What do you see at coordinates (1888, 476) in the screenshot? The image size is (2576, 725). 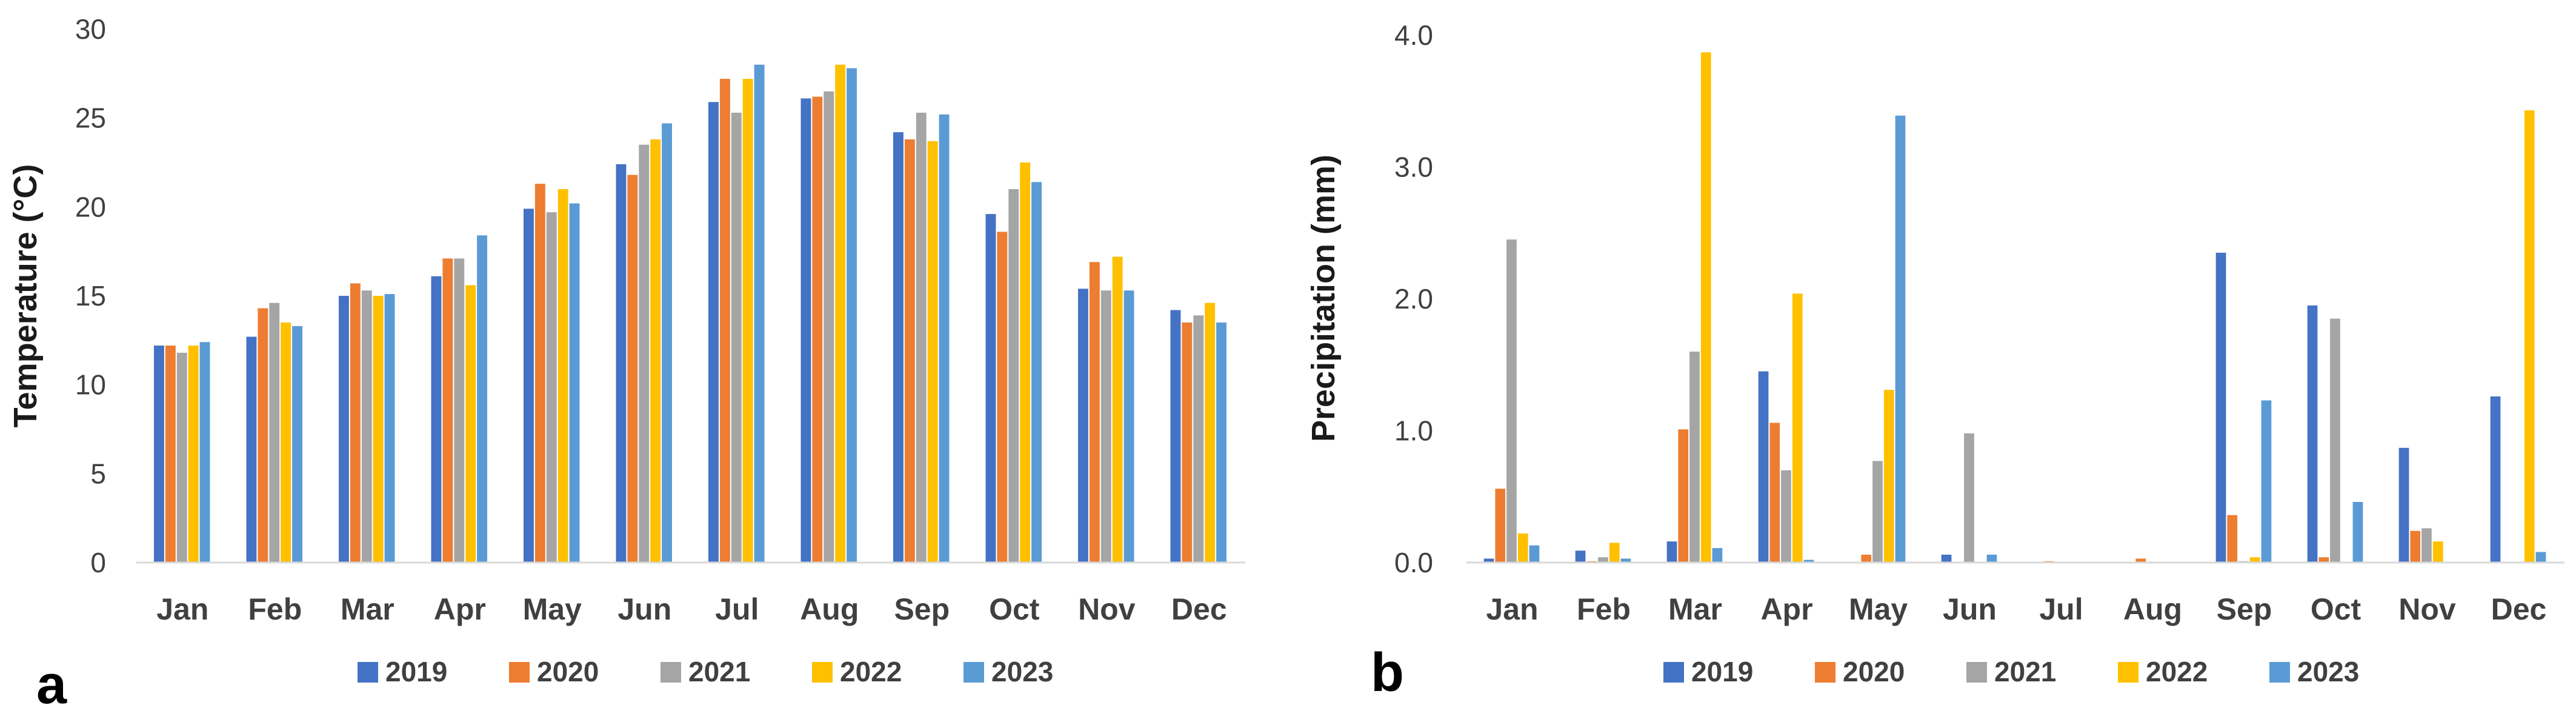 I see `bar-2022-may` at bounding box center [1888, 476].